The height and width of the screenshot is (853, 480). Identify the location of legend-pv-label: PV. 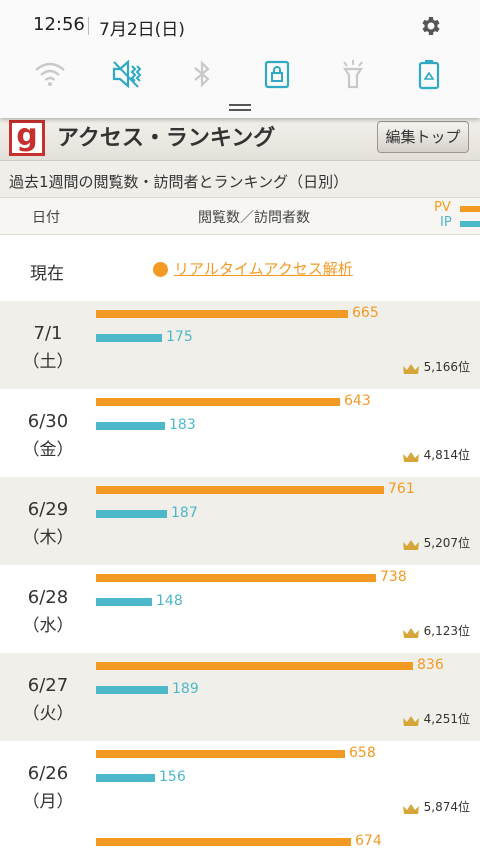
(442, 207).